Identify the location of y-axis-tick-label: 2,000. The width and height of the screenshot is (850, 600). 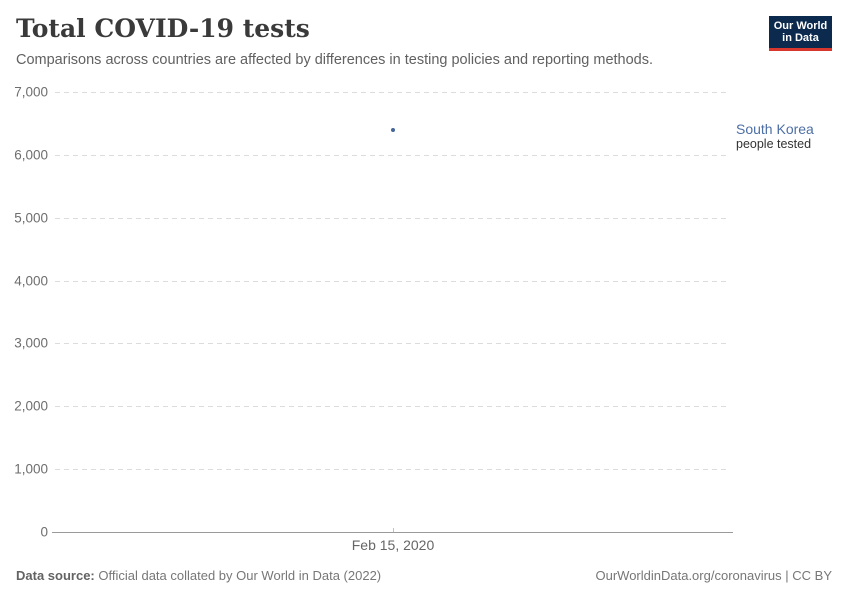
(31, 406).